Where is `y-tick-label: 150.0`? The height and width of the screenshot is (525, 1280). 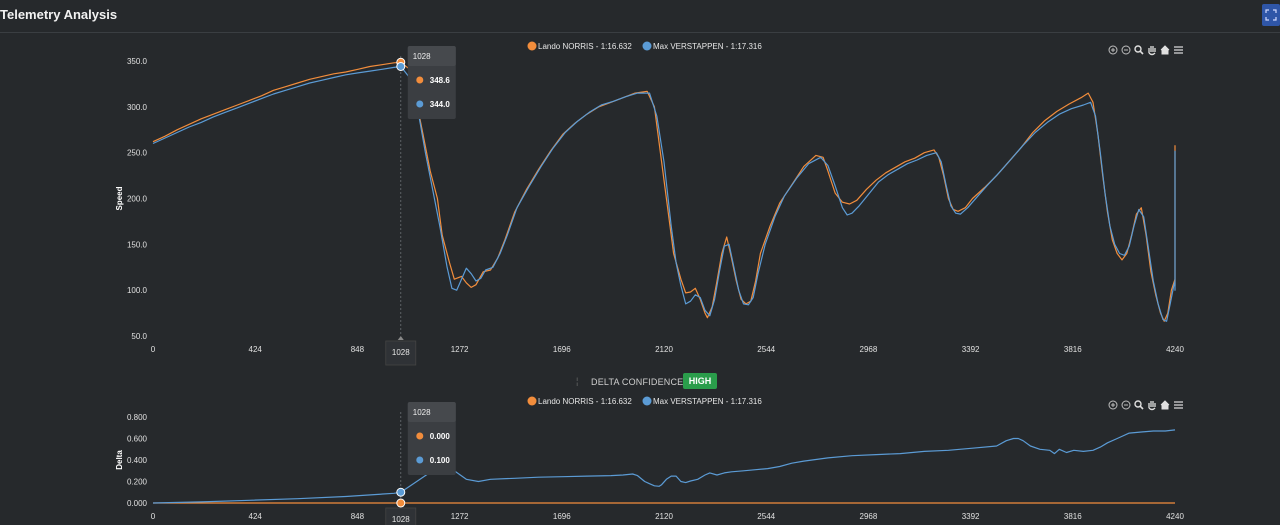 y-tick-label: 150.0 is located at coordinates (137, 244).